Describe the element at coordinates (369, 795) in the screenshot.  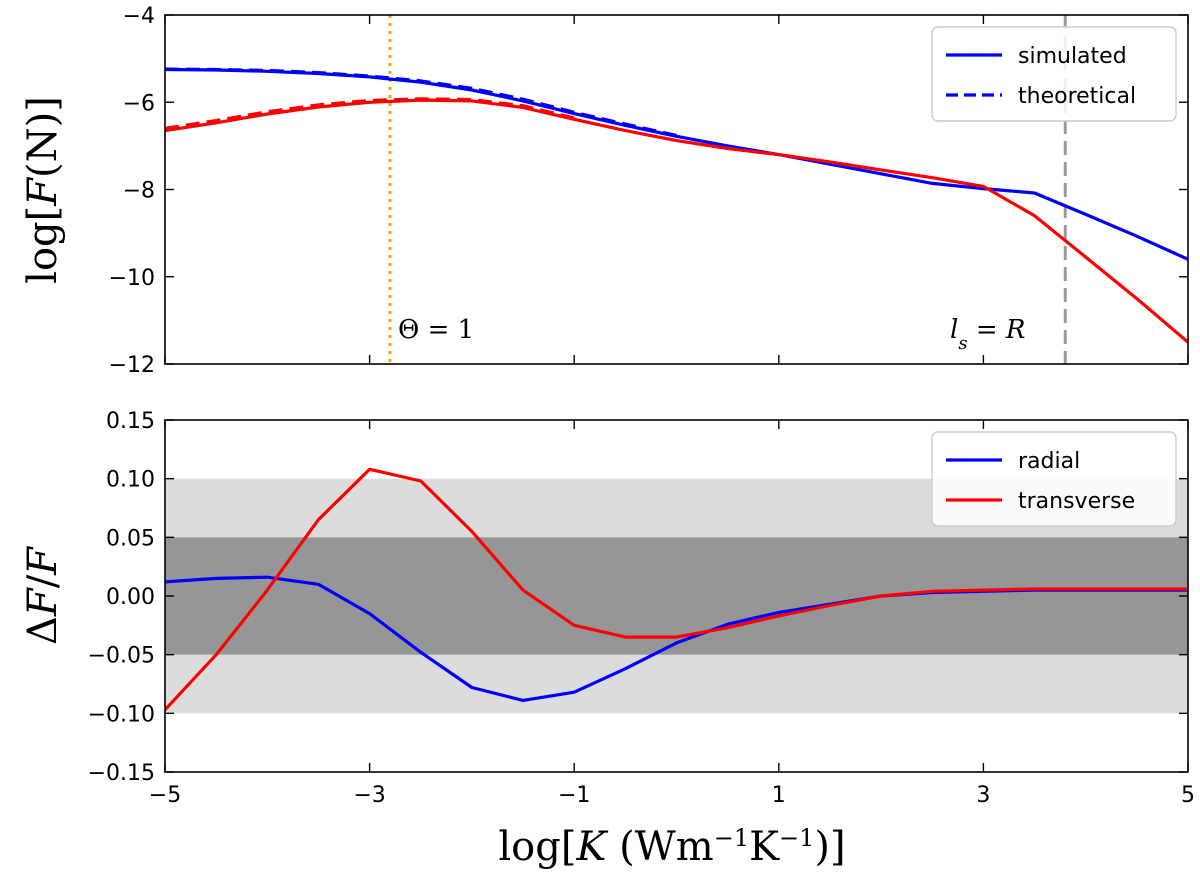
I see `bottom-x-tick-label: −3` at that location.